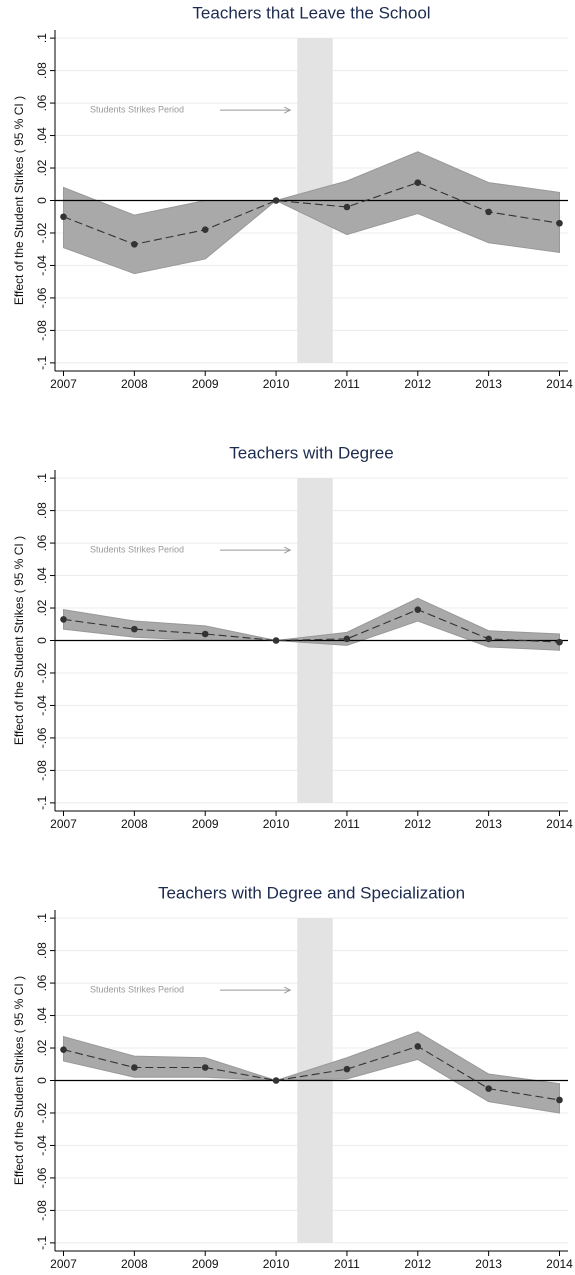  Describe the element at coordinates (311, 892) in the screenshot. I see `chart-title: Teachers with Degree and Specialization` at that location.